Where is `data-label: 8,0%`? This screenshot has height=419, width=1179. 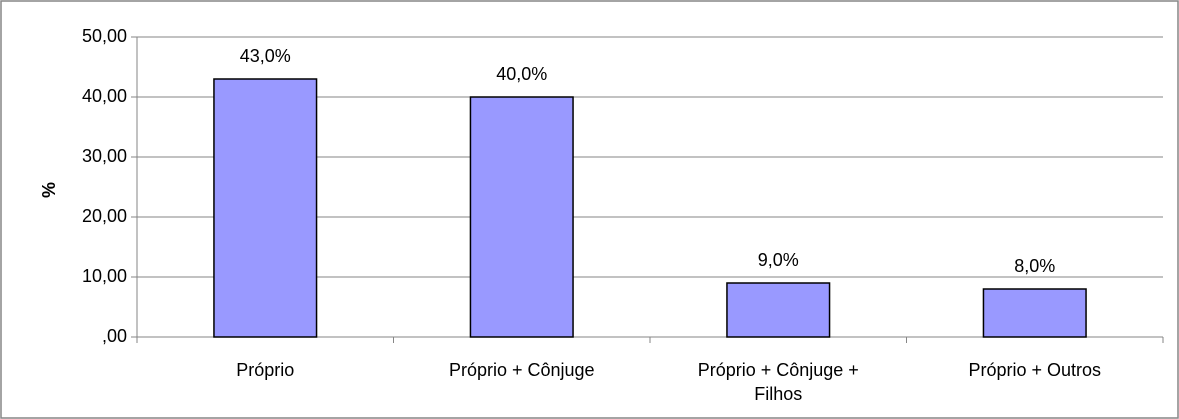
data-label: 8,0% is located at coordinates (1034, 266).